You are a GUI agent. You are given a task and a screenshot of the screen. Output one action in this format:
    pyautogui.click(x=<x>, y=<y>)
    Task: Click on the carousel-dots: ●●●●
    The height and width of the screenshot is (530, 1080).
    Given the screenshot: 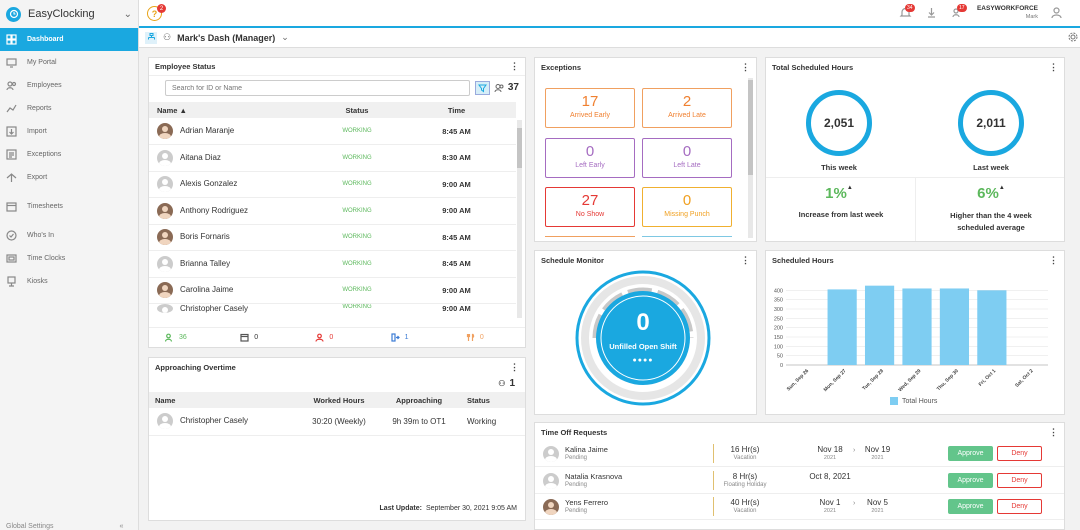 What is the action you would take?
    pyautogui.click(x=643, y=360)
    